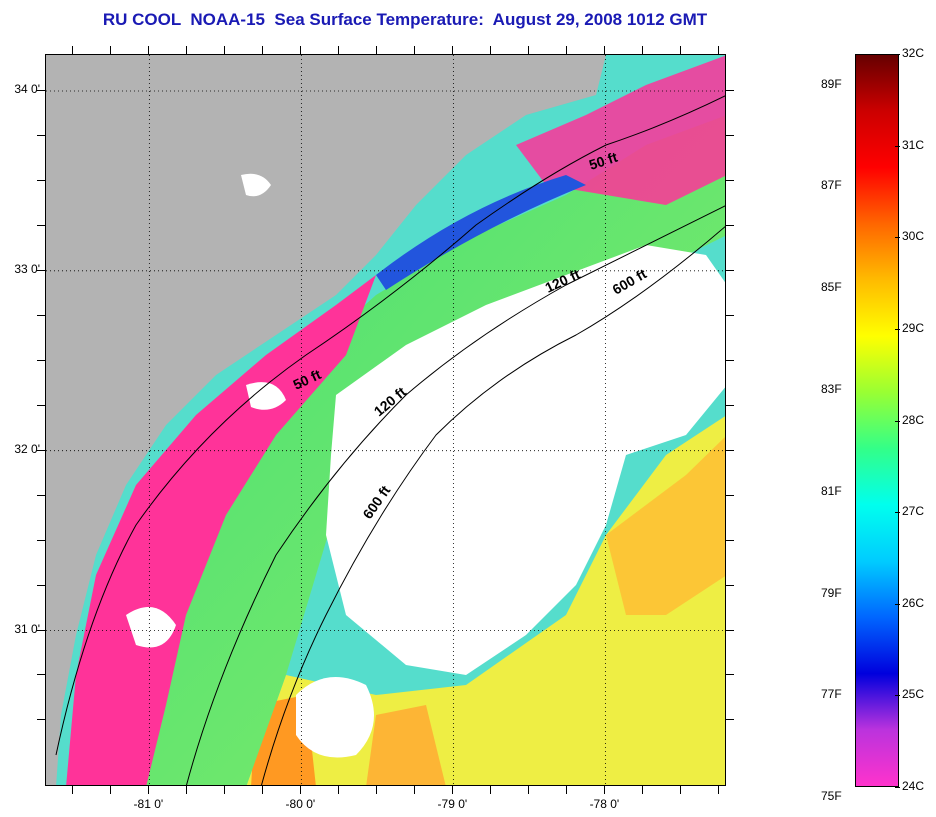 This screenshot has height=817, width=936. Describe the element at coordinates (913, 53) in the screenshot. I see `colorbar-celsius-label: 32C` at that location.